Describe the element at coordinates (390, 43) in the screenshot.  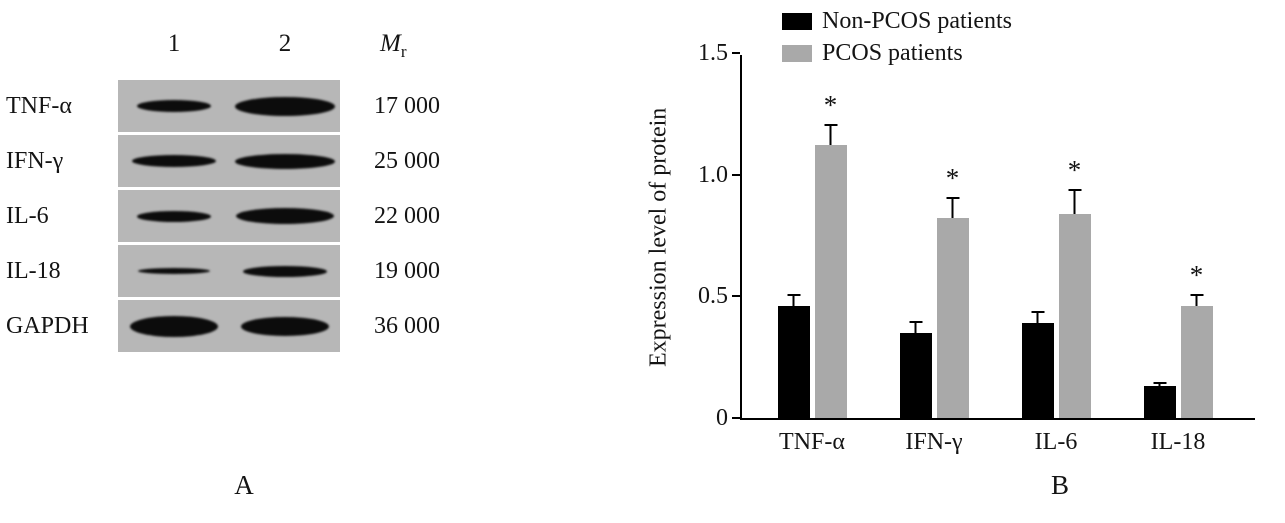
I see `mr-symbol: M` at that location.